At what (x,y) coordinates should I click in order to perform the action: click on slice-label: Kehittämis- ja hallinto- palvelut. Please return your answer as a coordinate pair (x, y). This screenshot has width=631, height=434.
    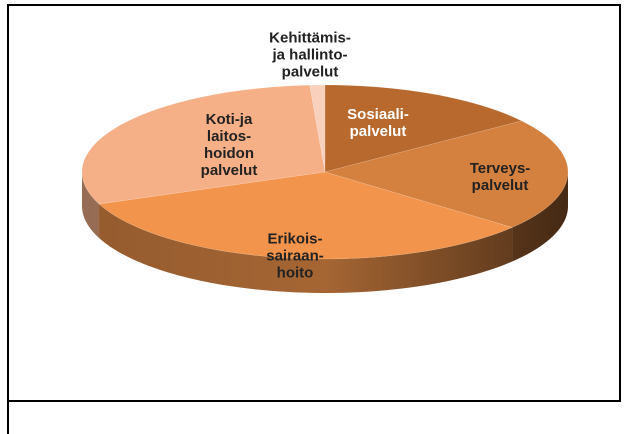
    Looking at the image, I should click on (310, 55).